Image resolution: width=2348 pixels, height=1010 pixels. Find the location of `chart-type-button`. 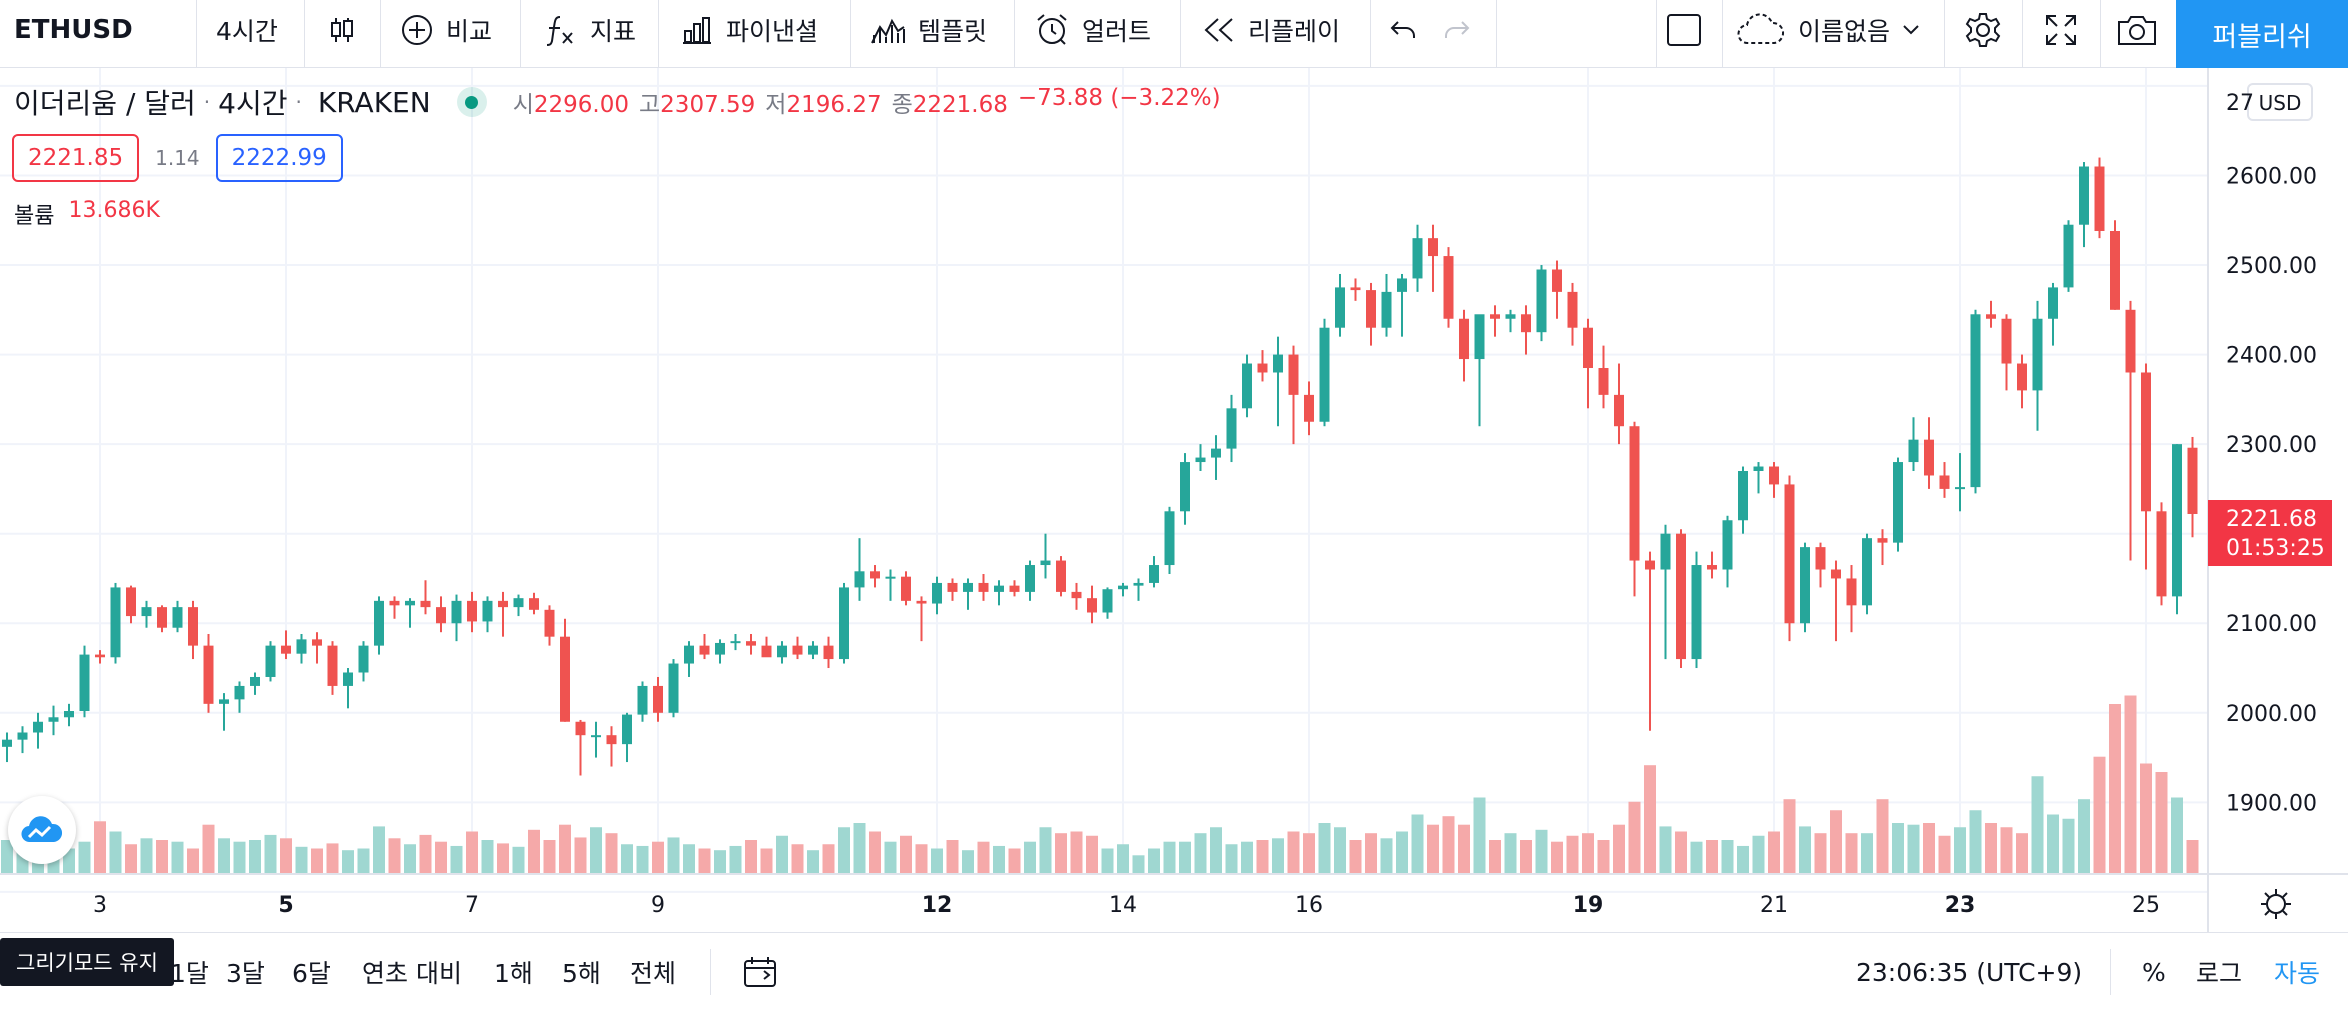

chart-type-button is located at coordinates (342, 30).